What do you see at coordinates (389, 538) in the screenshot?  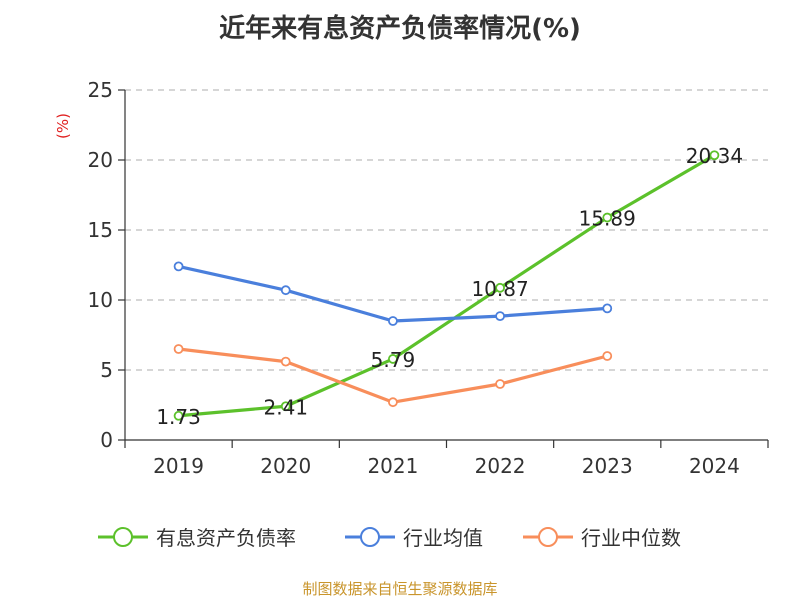 I see `legend: 有息资产负债率 行业均值 行业中位数` at bounding box center [389, 538].